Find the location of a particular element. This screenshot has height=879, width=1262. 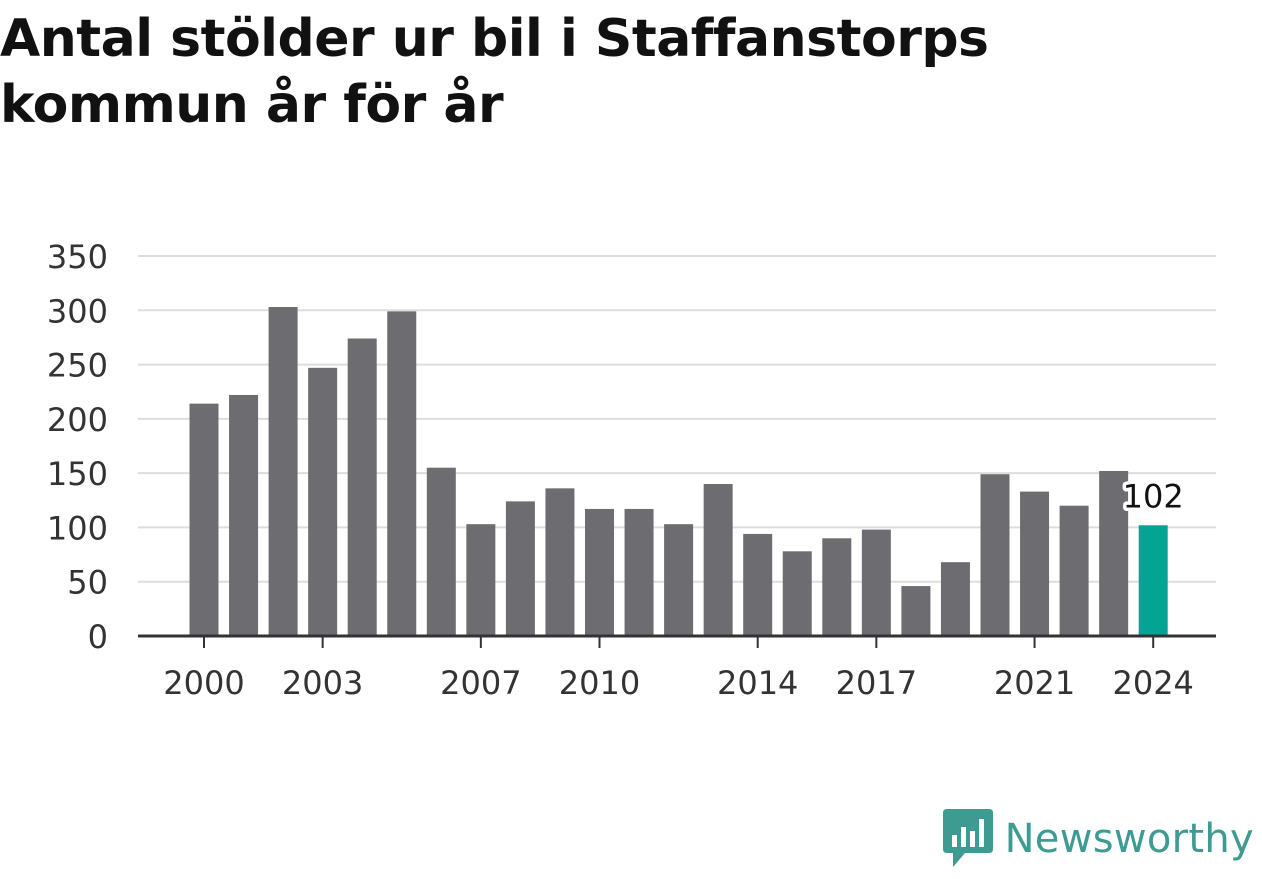

x-tick-label: 2021 is located at coordinates (1034, 683).